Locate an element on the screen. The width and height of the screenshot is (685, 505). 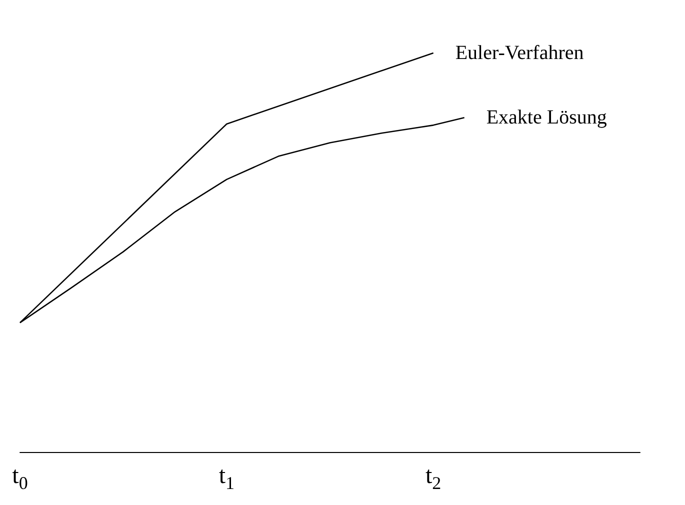
series-label: Exakte Lösung is located at coordinates (546, 117).